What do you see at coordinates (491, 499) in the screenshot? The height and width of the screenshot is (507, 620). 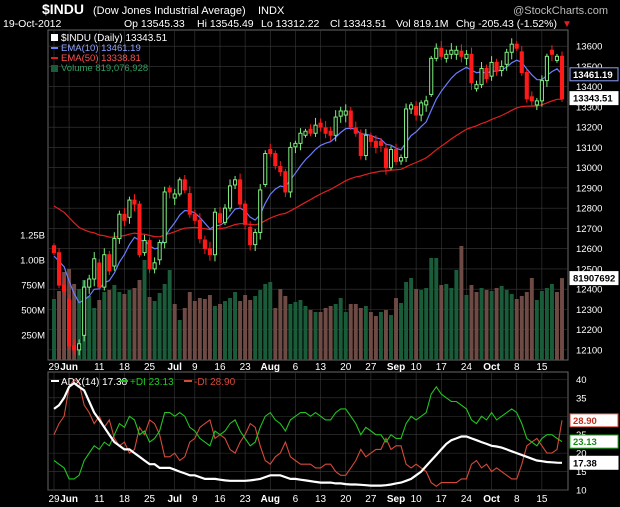 I see `x-tick-label-bottom: Oct` at bounding box center [491, 499].